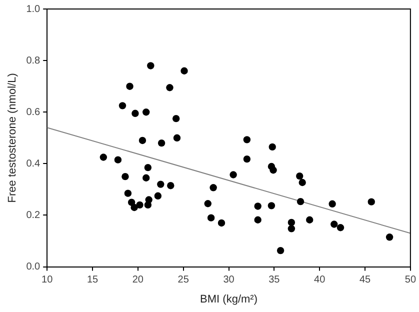  I want to click on y-tick-label: 0.2, so click(33, 215).